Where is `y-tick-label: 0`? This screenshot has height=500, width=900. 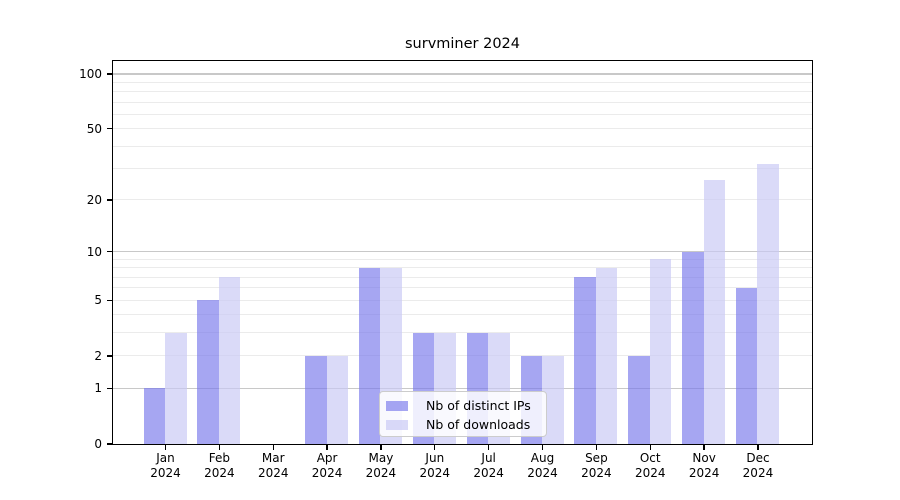
y-tick-label: 0 is located at coordinates (98, 444).